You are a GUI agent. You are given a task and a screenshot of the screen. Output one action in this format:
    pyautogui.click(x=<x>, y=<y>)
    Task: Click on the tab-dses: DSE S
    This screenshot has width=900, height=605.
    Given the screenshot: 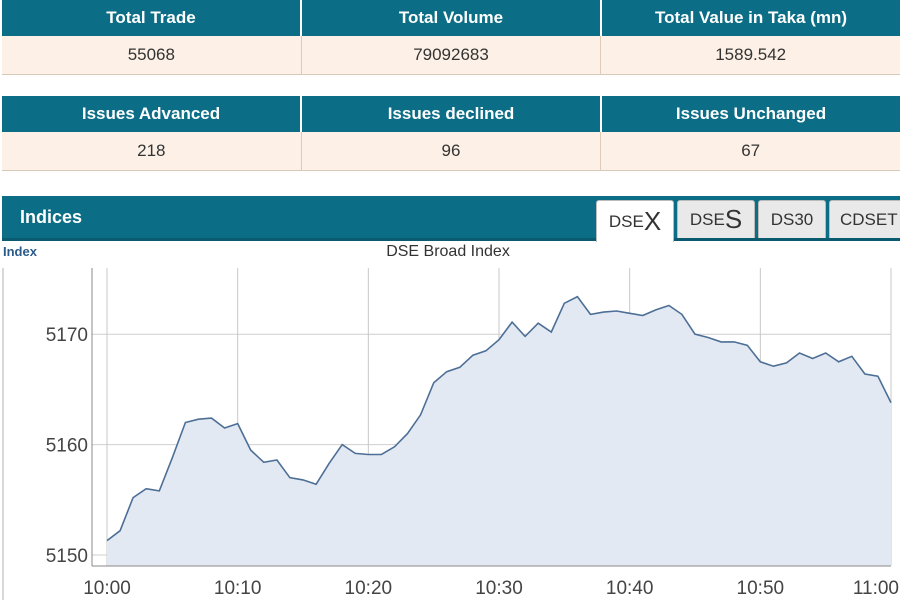 What is the action you would take?
    pyautogui.click(x=716, y=219)
    